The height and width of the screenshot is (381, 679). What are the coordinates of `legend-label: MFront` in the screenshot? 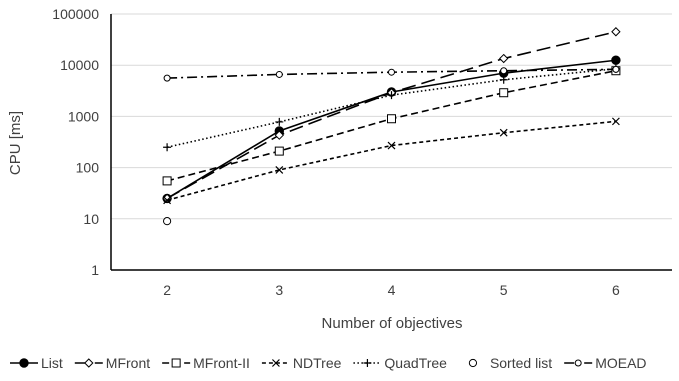 It's located at (128, 363).